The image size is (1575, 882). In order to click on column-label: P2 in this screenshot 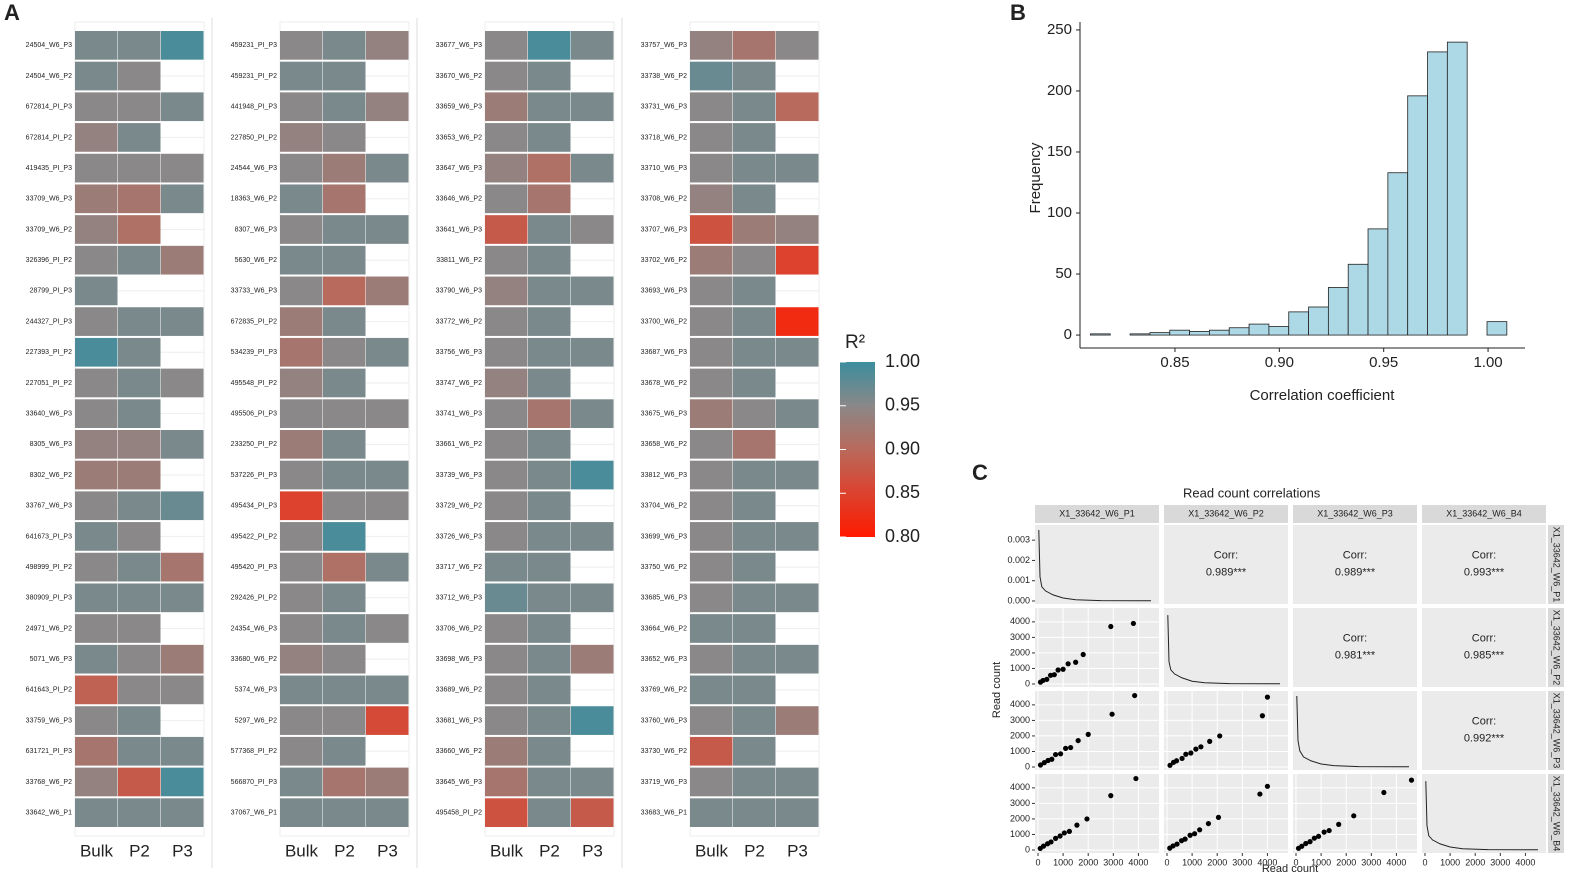, I will do `click(549, 850)`.